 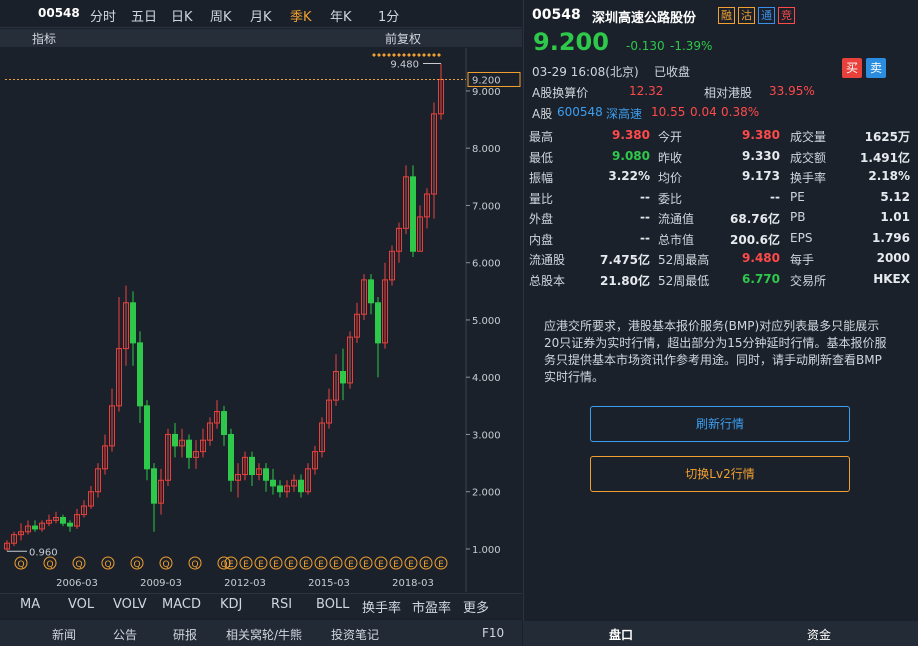 I want to click on period-tab: 日K, so click(x=182, y=17).